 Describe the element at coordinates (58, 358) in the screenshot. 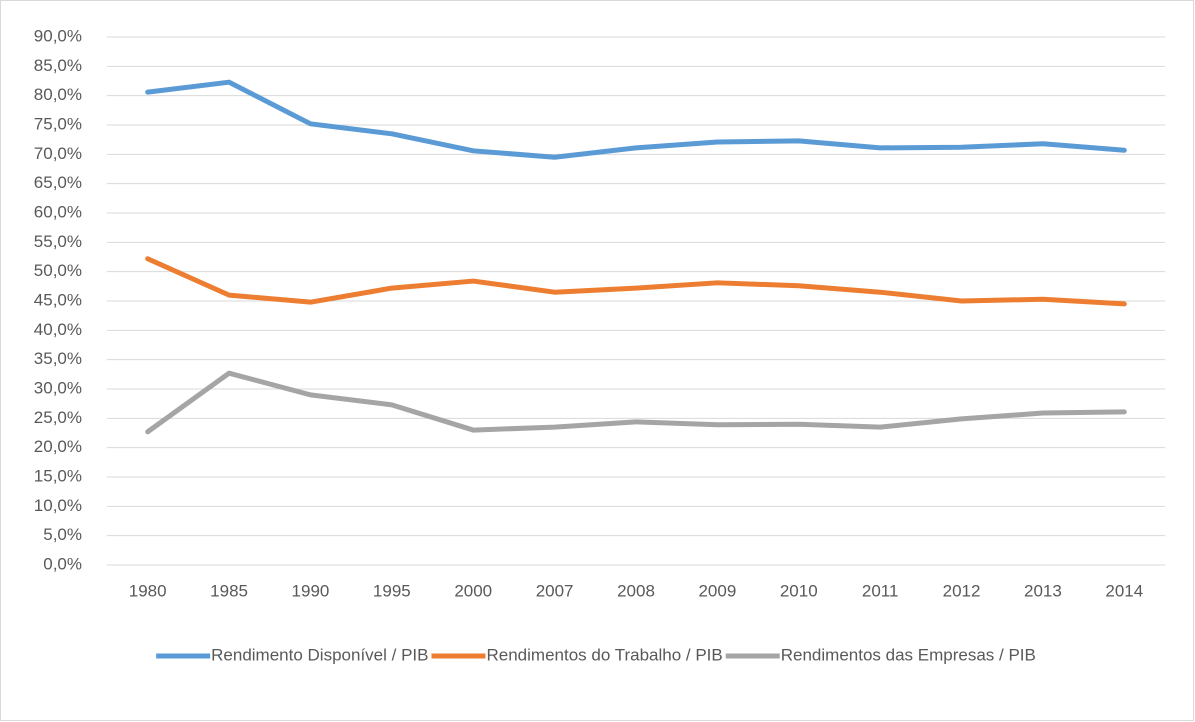

I see `y-tick-label: 35,0%` at that location.